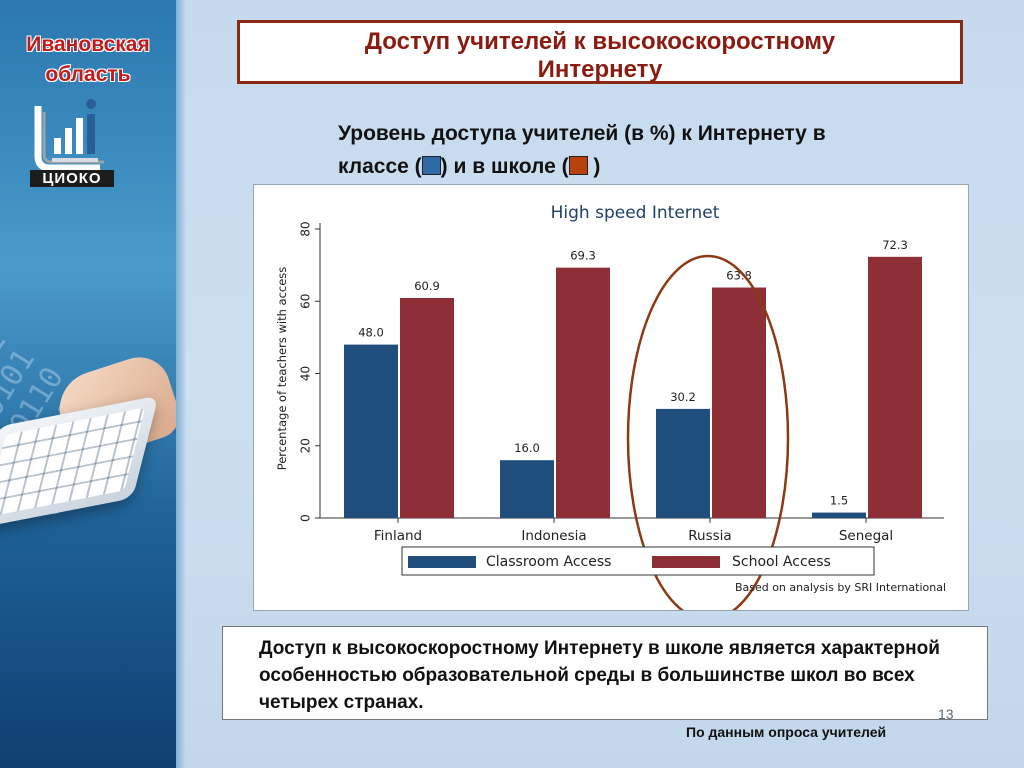 This screenshot has height=768, width=1024. I want to click on legend-label-classroom: Classroom Access, so click(548, 562).